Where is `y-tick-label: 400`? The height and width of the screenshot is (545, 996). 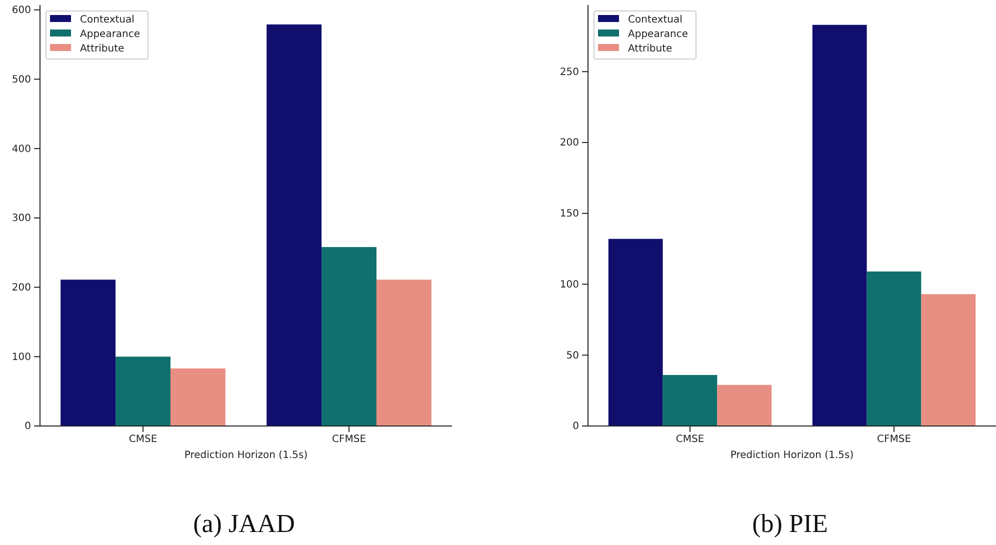 y-tick-label: 400 is located at coordinates (21, 149).